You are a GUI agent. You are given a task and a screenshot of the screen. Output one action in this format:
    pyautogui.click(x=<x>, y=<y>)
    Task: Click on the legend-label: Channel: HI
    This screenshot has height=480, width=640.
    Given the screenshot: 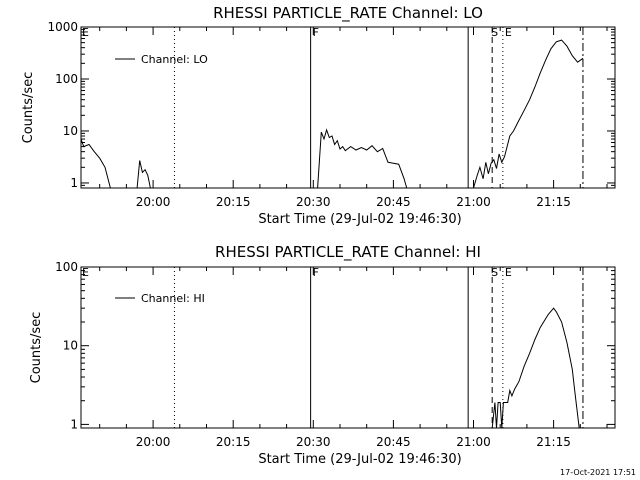 What is the action you would take?
    pyautogui.click(x=173, y=298)
    